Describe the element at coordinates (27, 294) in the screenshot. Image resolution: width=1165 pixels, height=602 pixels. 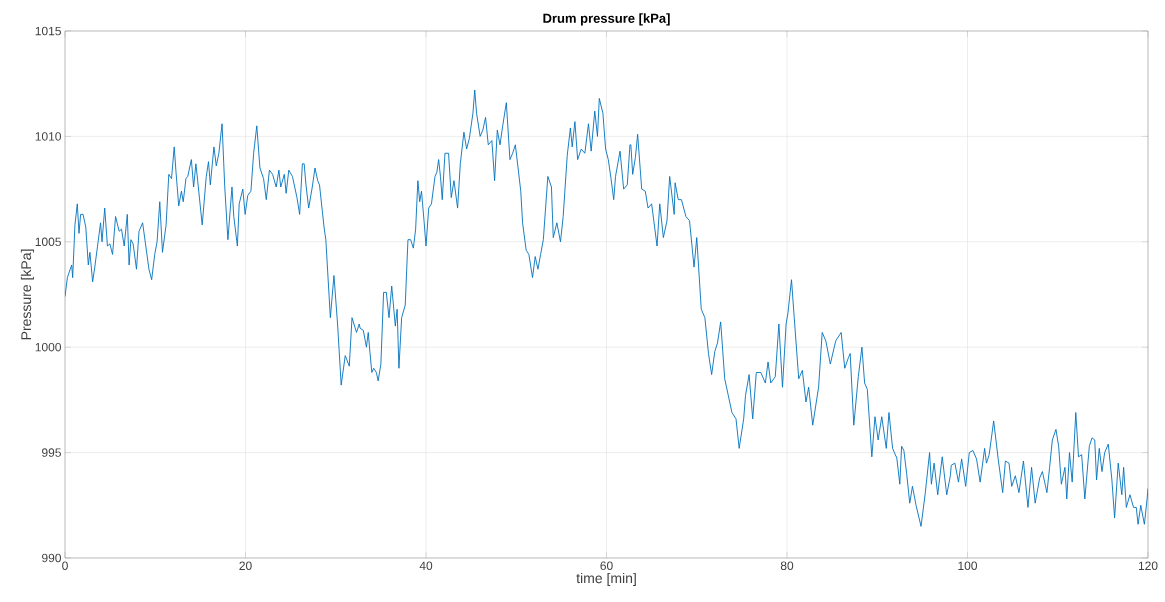
I see `y-axis-title: Pressure [kPa]` at that location.